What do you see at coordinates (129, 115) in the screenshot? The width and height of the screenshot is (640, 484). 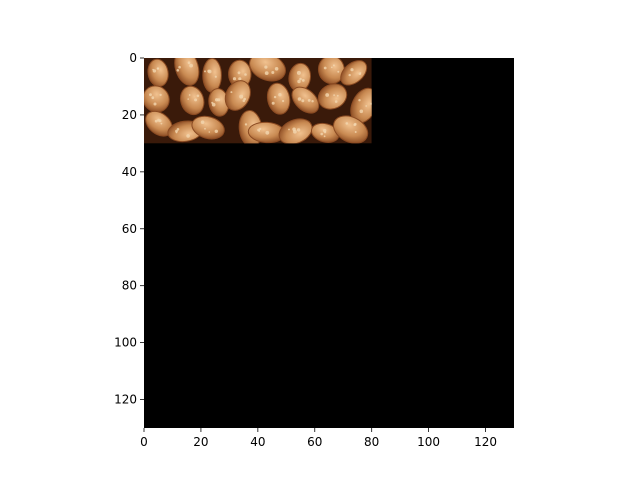 I see `y-tick-label: 20` at bounding box center [129, 115].